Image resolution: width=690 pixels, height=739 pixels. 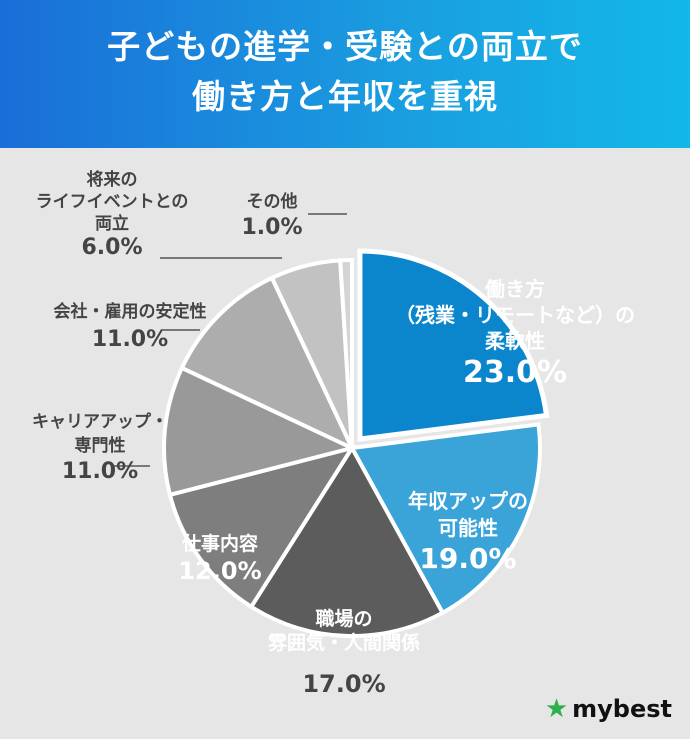 I want to click on slice-label-line: 職場の, so click(x=343, y=618).